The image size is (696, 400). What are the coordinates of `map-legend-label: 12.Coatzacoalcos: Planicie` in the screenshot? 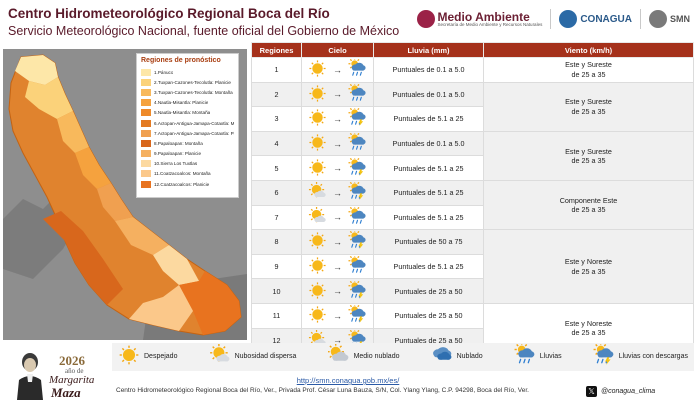 It's located at (182, 184).